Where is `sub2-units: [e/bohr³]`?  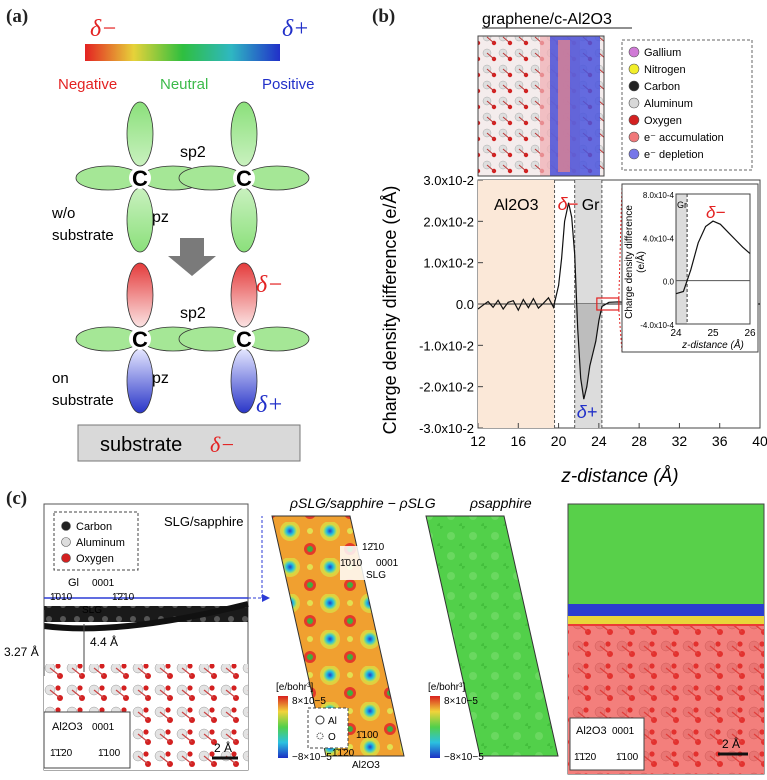 sub2-units: [e/bohr³] is located at coordinates (294, 687).